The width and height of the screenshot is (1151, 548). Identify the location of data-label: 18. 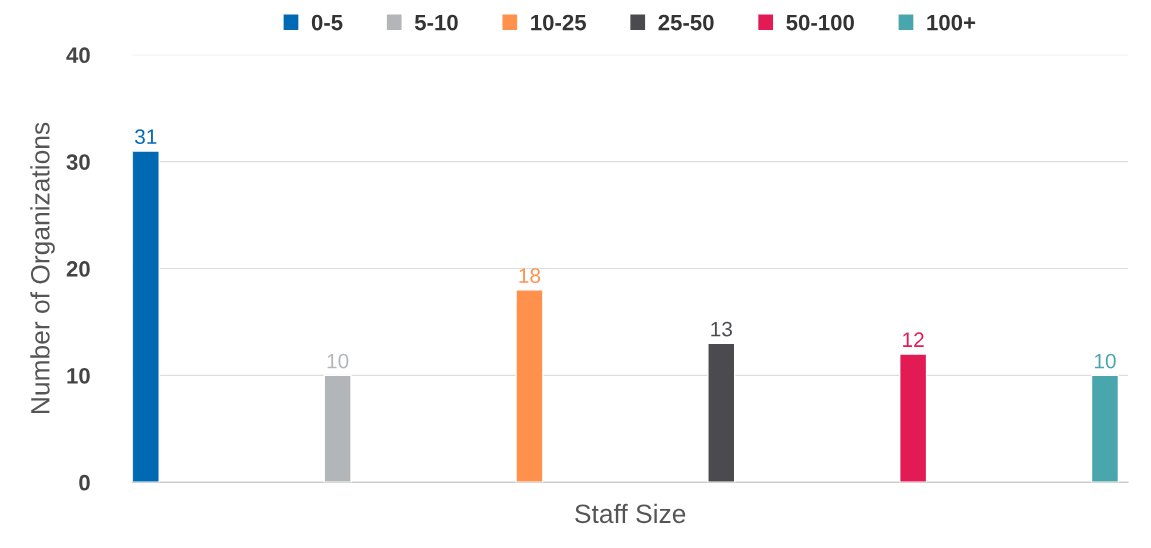
(530, 275).